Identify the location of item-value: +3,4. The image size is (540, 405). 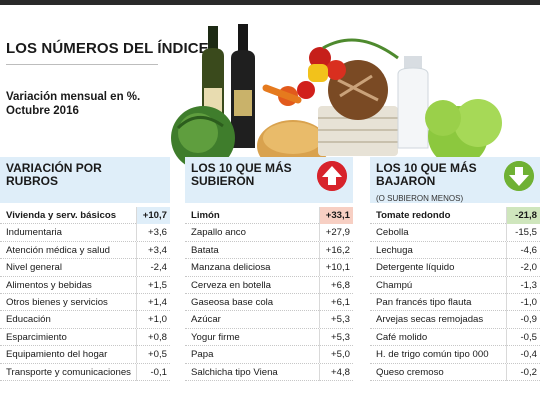
(153, 250).